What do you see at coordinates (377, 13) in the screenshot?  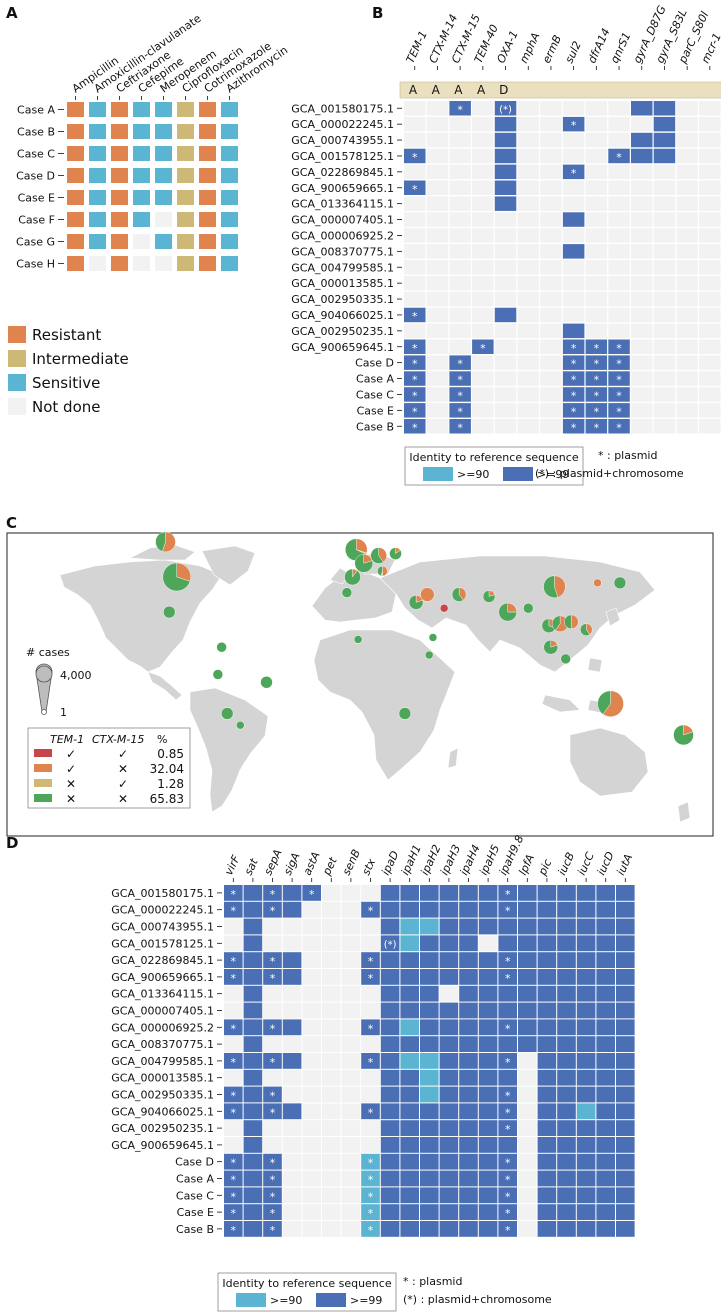 I see `panel-label-b: B` at bounding box center [377, 13].